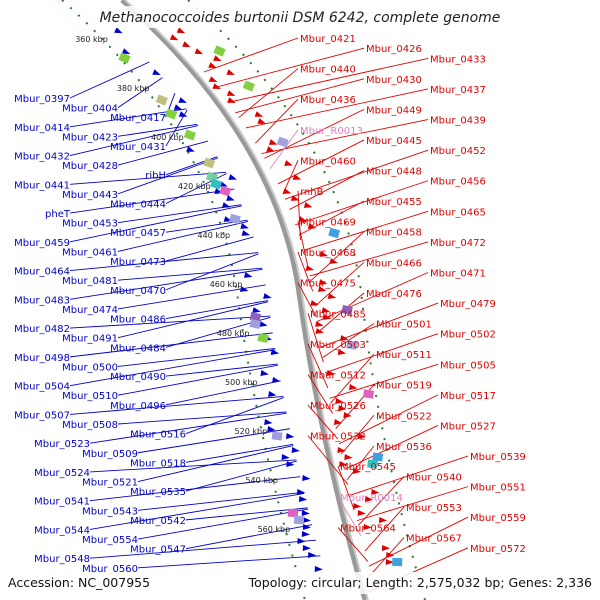  What do you see at coordinates (42, 415) in the screenshot?
I see `gene-label: Mbur_0507` at bounding box center [42, 415].